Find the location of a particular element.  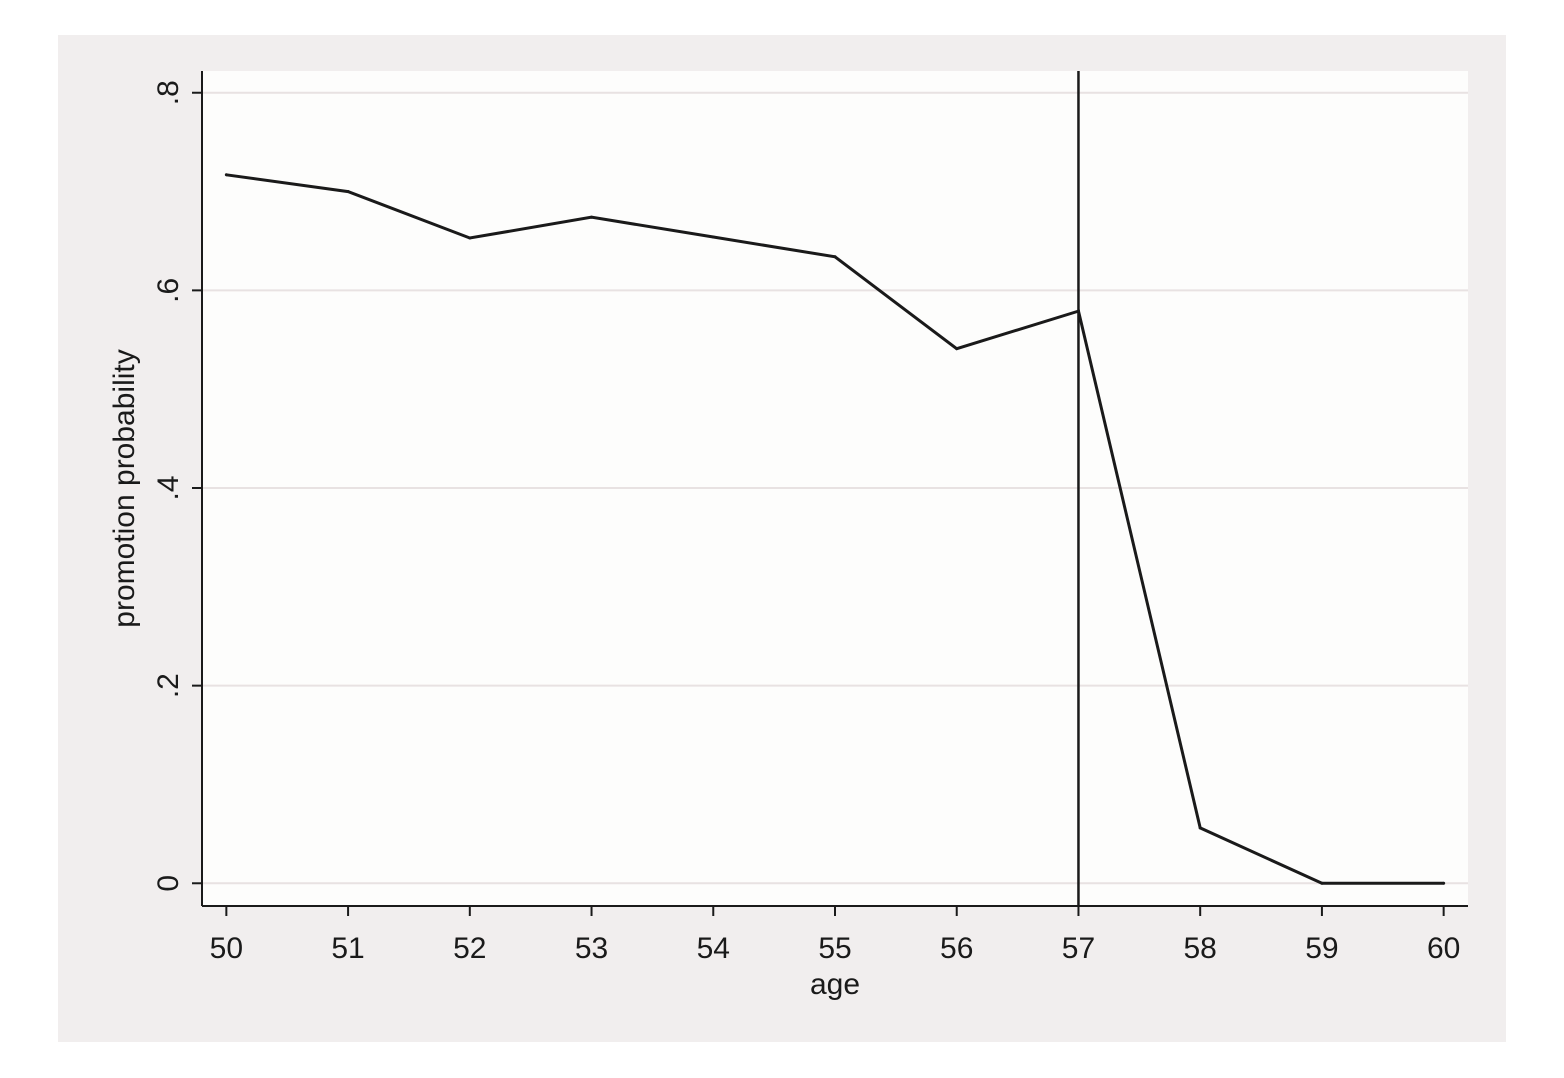

x-tick-label: 51 is located at coordinates (347, 948).